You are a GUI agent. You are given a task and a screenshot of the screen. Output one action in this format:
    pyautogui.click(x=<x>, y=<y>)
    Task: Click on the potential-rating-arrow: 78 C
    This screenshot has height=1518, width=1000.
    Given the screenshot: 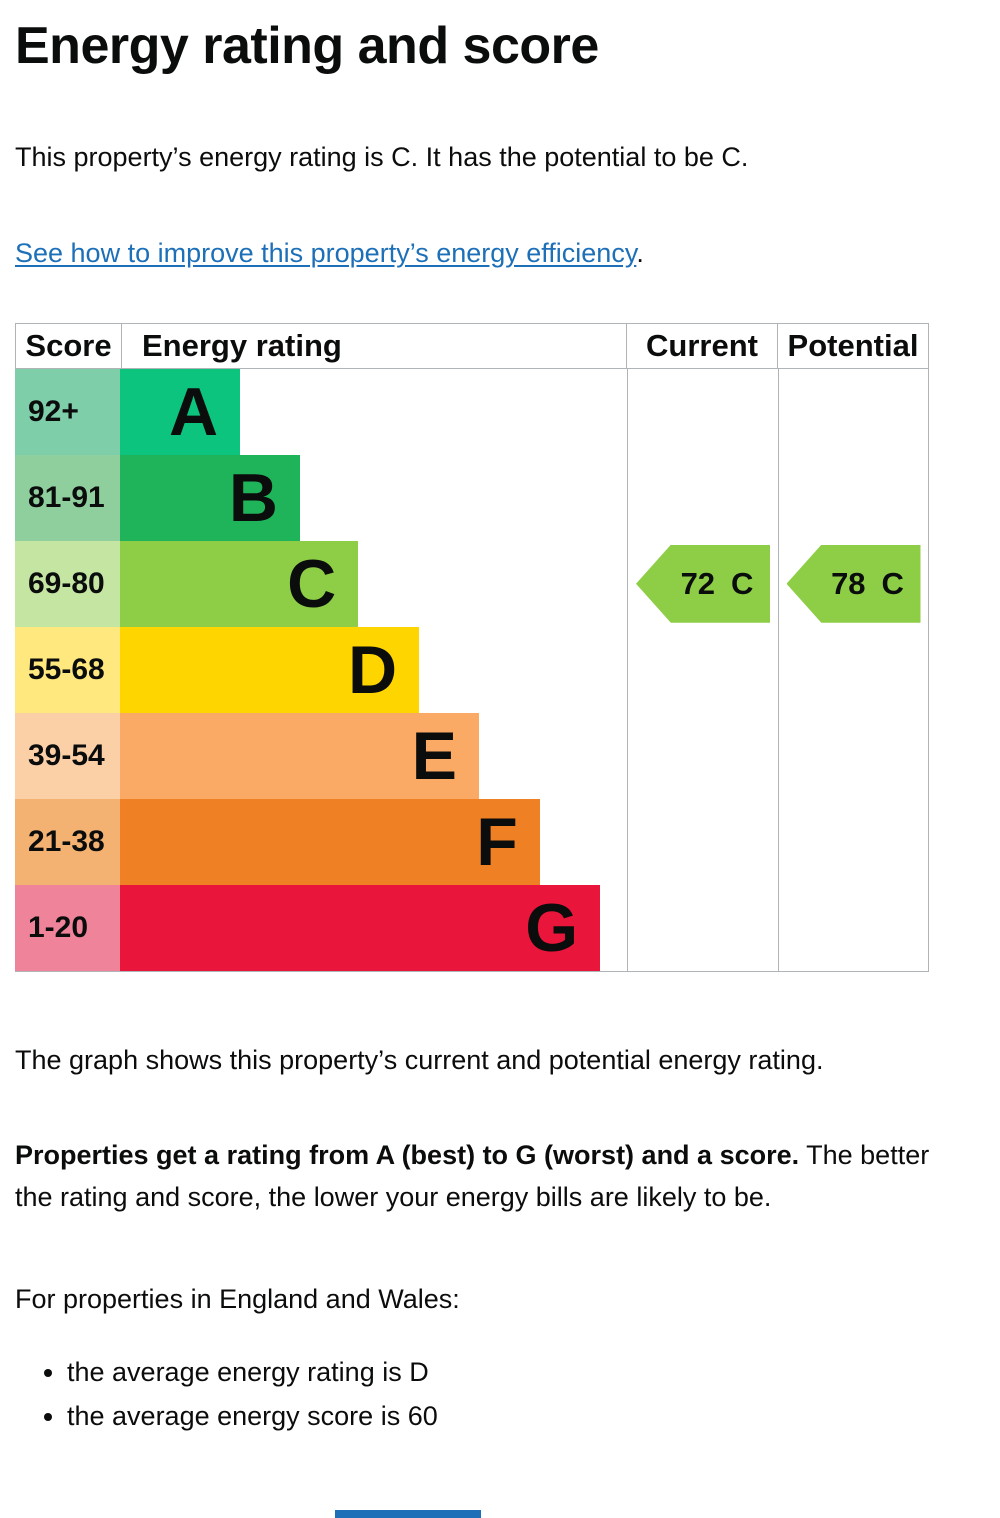 What is the action you would take?
    pyautogui.click(x=853, y=583)
    